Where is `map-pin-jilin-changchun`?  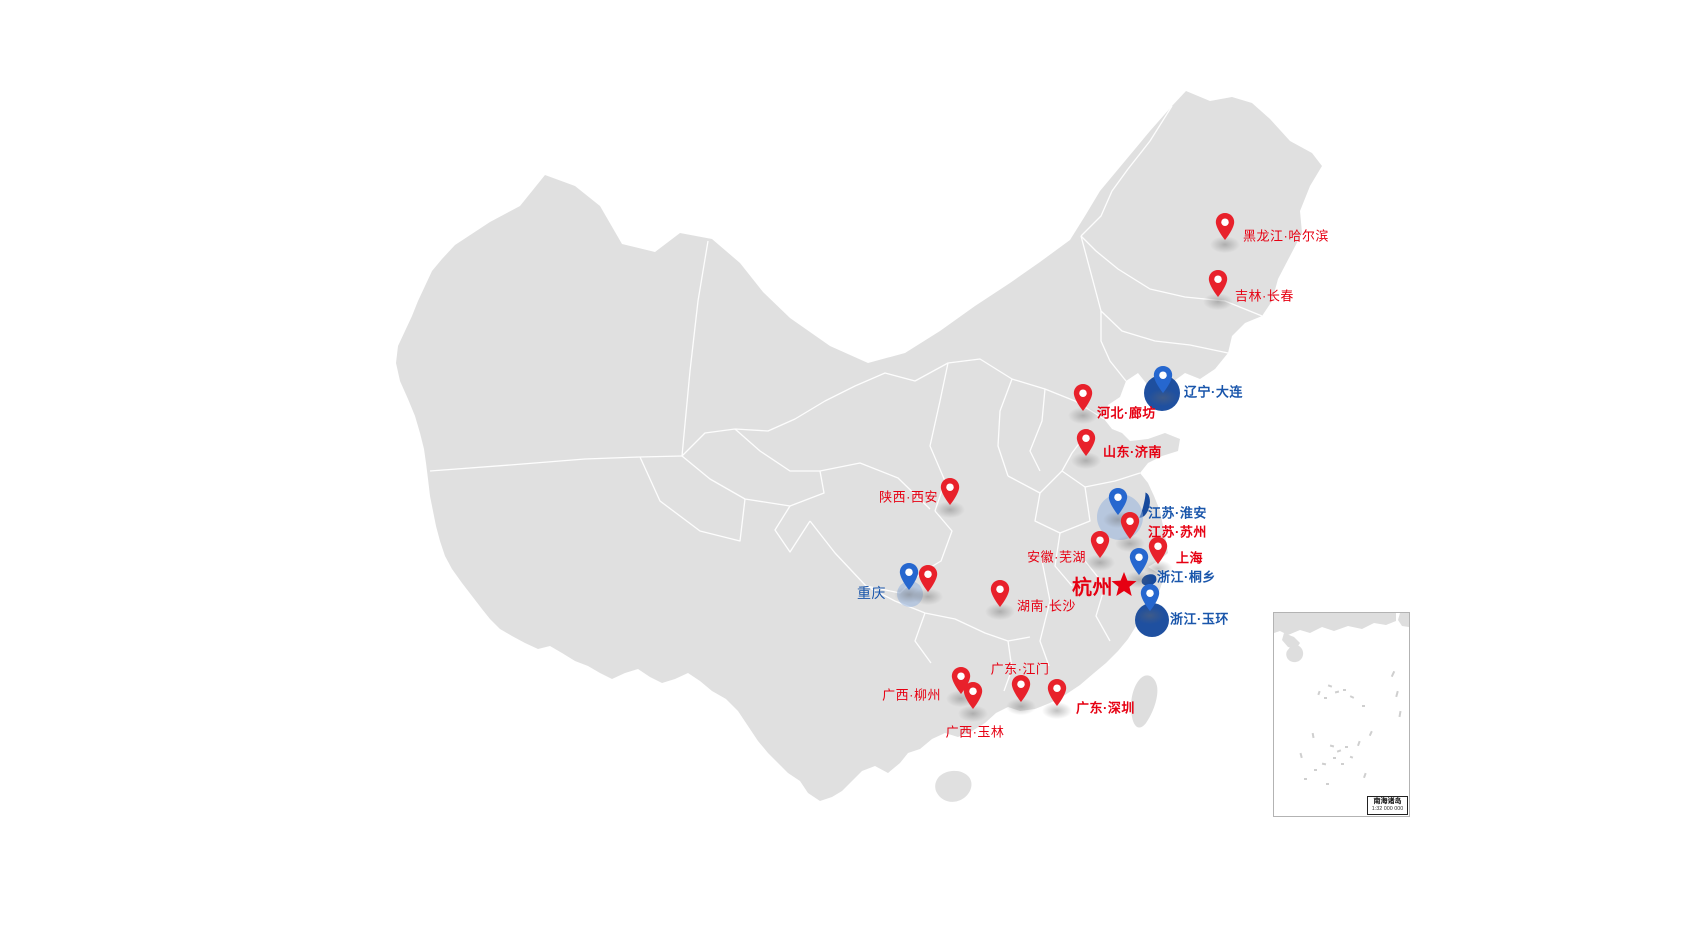 map-pin-jilin-changchun is located at coordinates (1218, 286).